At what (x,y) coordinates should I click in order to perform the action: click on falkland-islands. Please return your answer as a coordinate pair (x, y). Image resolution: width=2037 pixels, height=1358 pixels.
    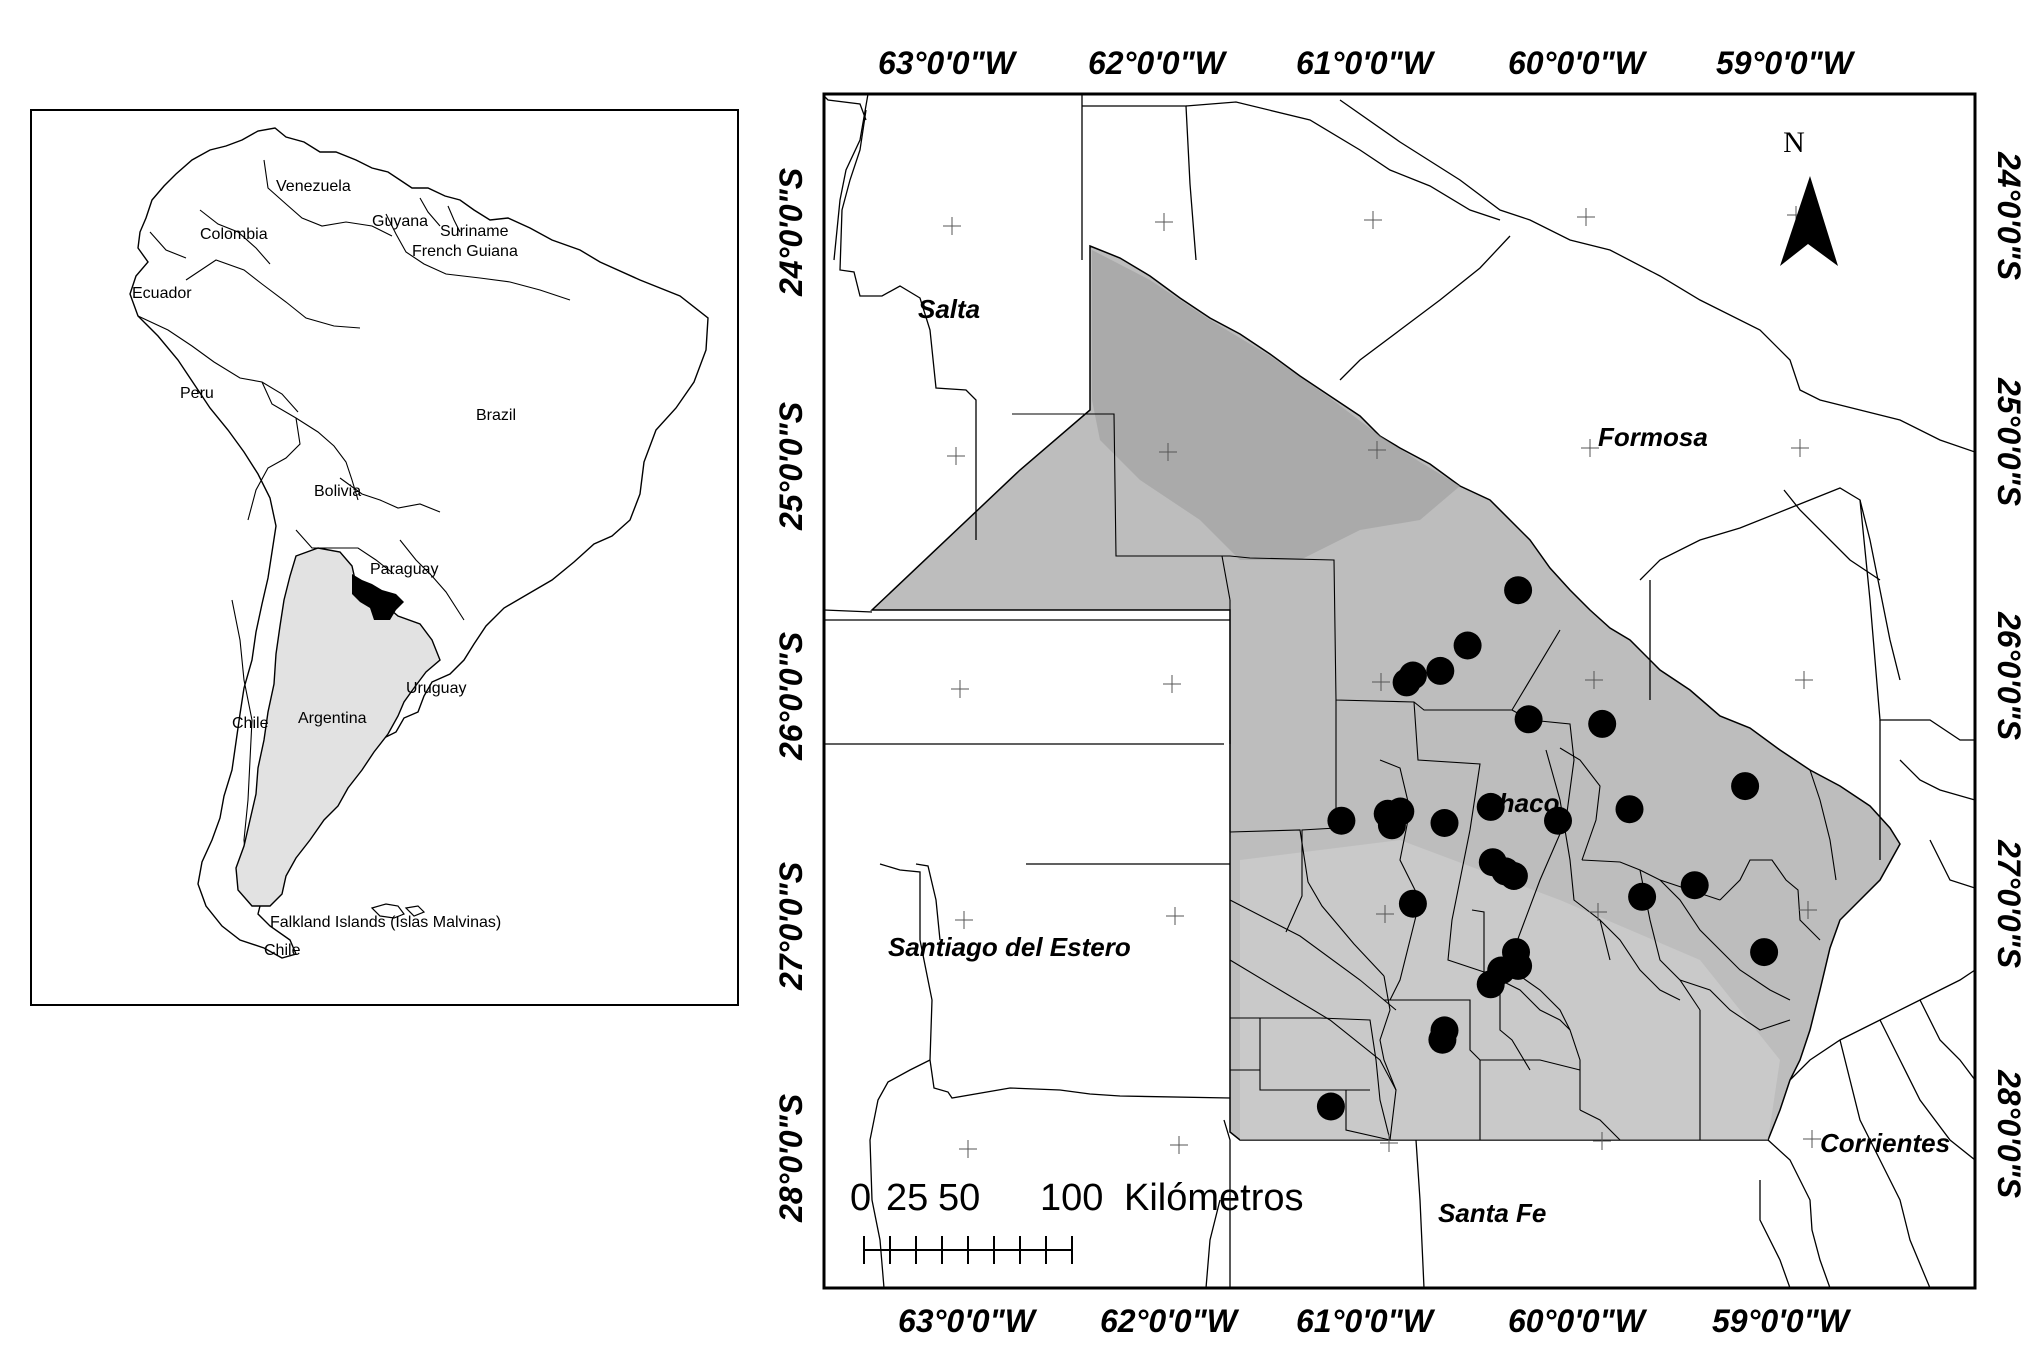
    Looking at the image, I should click on (398, 911).